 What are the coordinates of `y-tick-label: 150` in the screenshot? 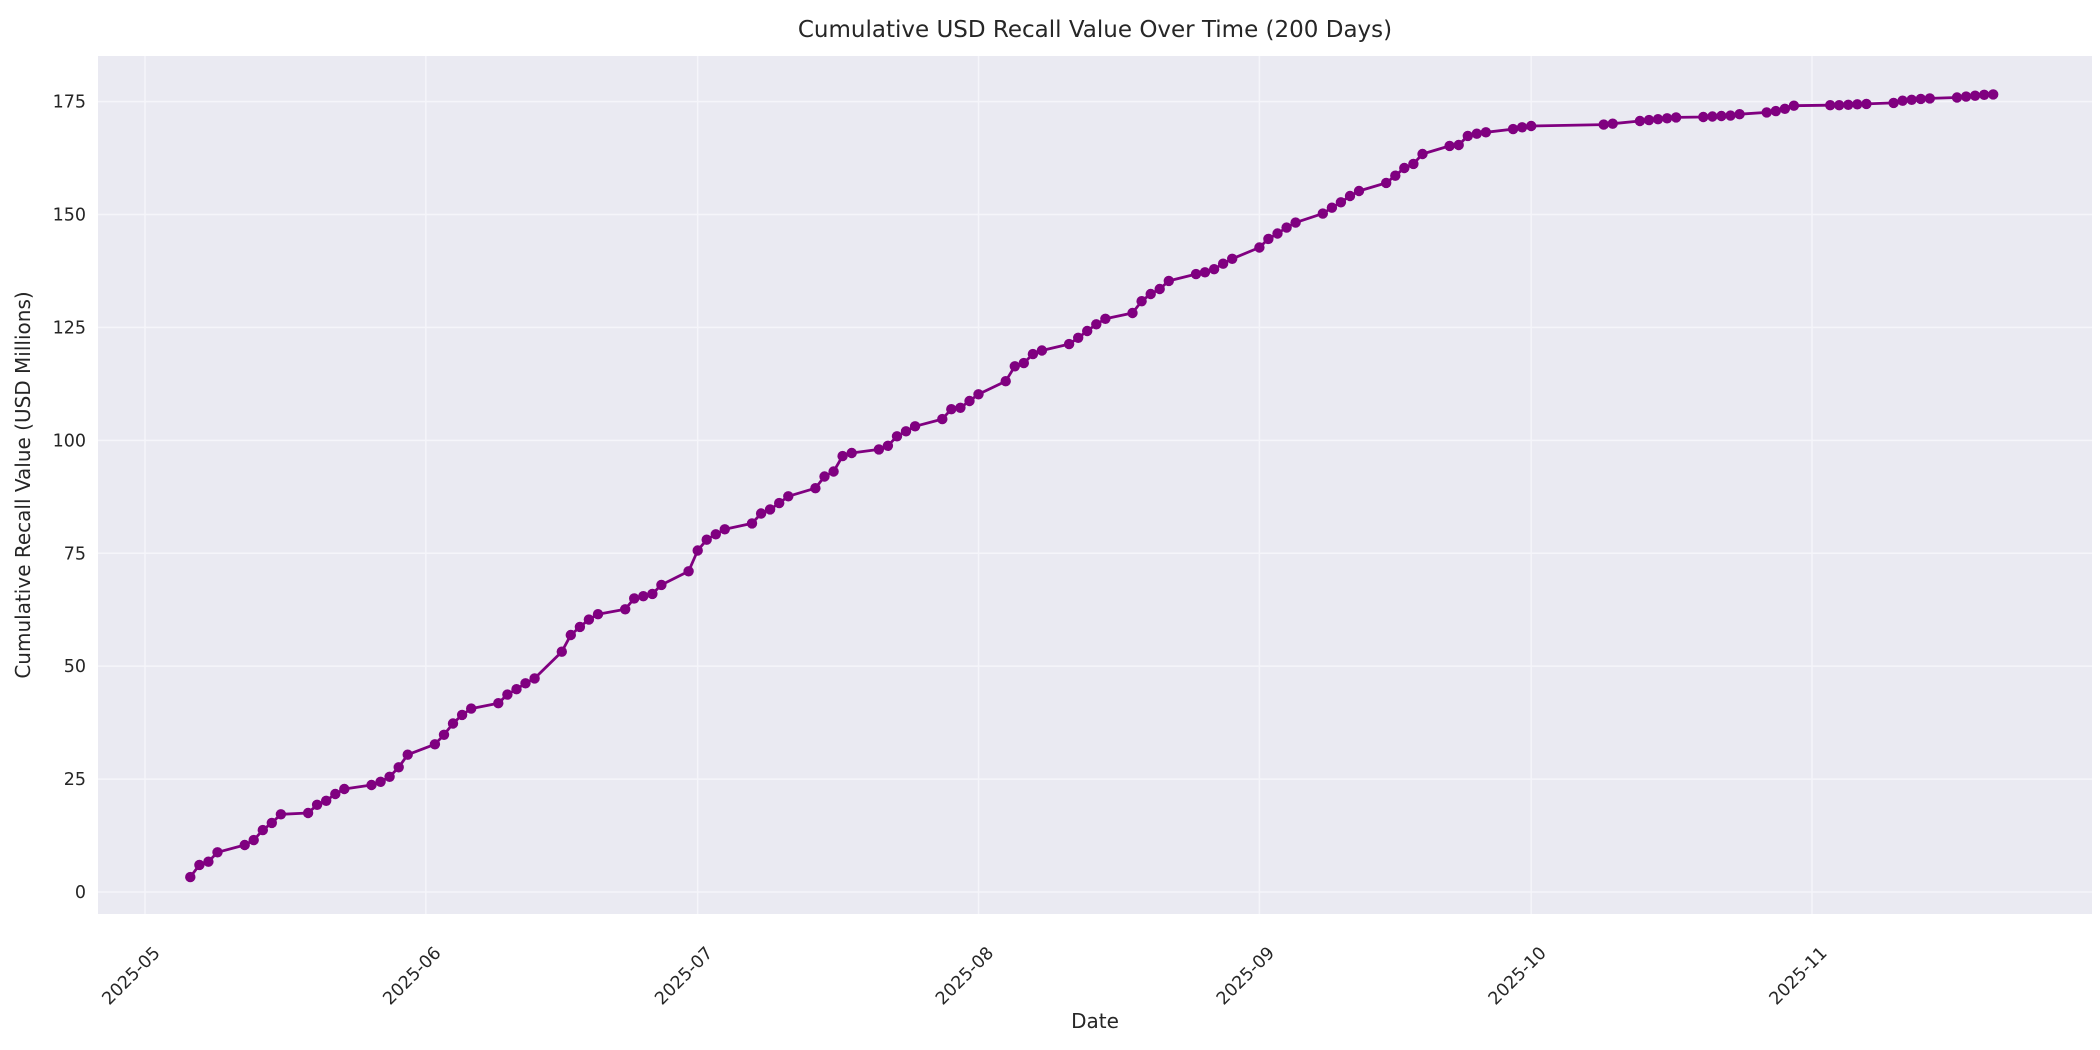 It's located at (69, 216).